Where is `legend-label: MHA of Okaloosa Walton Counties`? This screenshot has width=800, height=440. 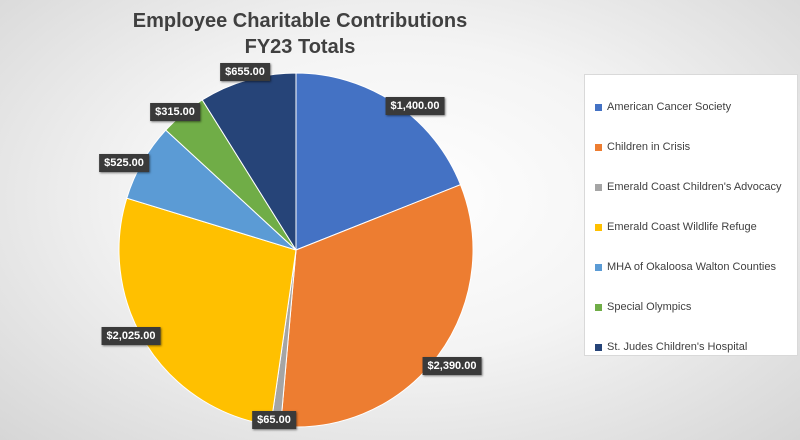 legend-label: MHA of Okaloosa Walton Counties is located at coordinates (691, 267).